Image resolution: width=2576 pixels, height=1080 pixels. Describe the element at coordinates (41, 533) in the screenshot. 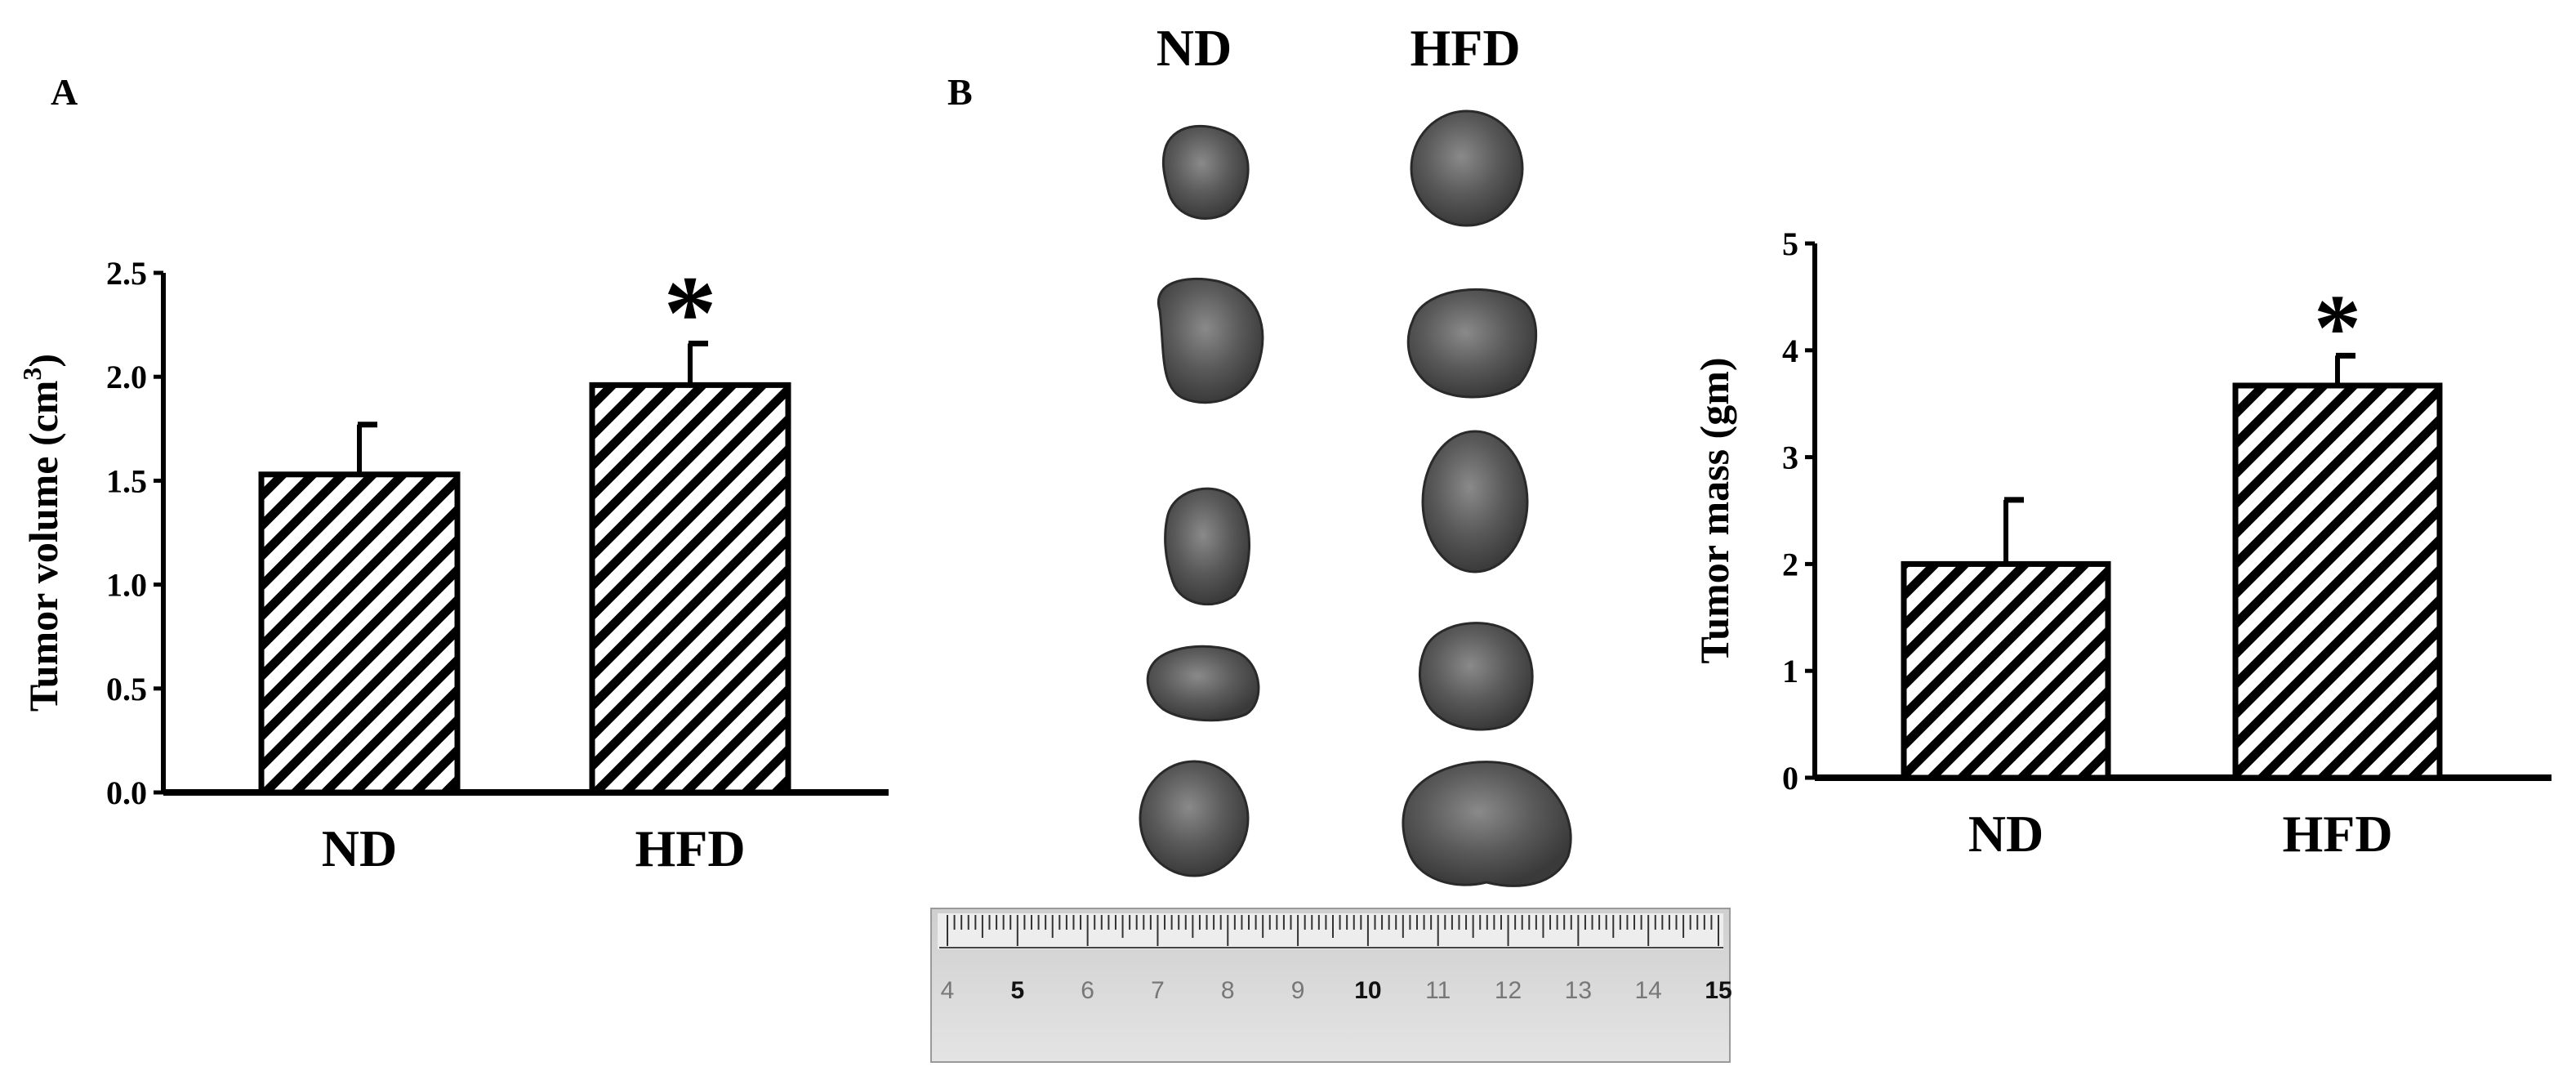

I see `y-axis-title: Tumor volume (cm3)` at that location.